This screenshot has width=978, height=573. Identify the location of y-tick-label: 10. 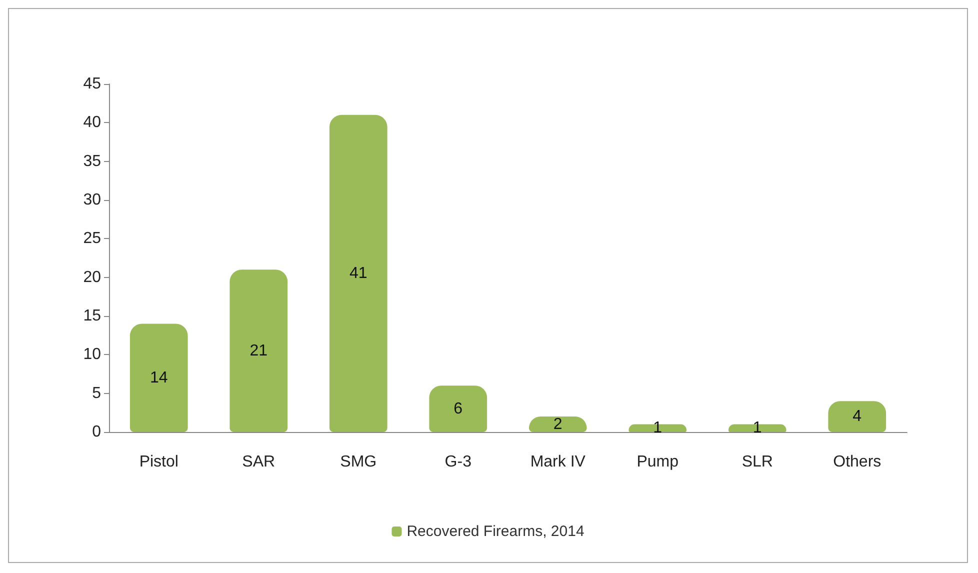
(92, 355).